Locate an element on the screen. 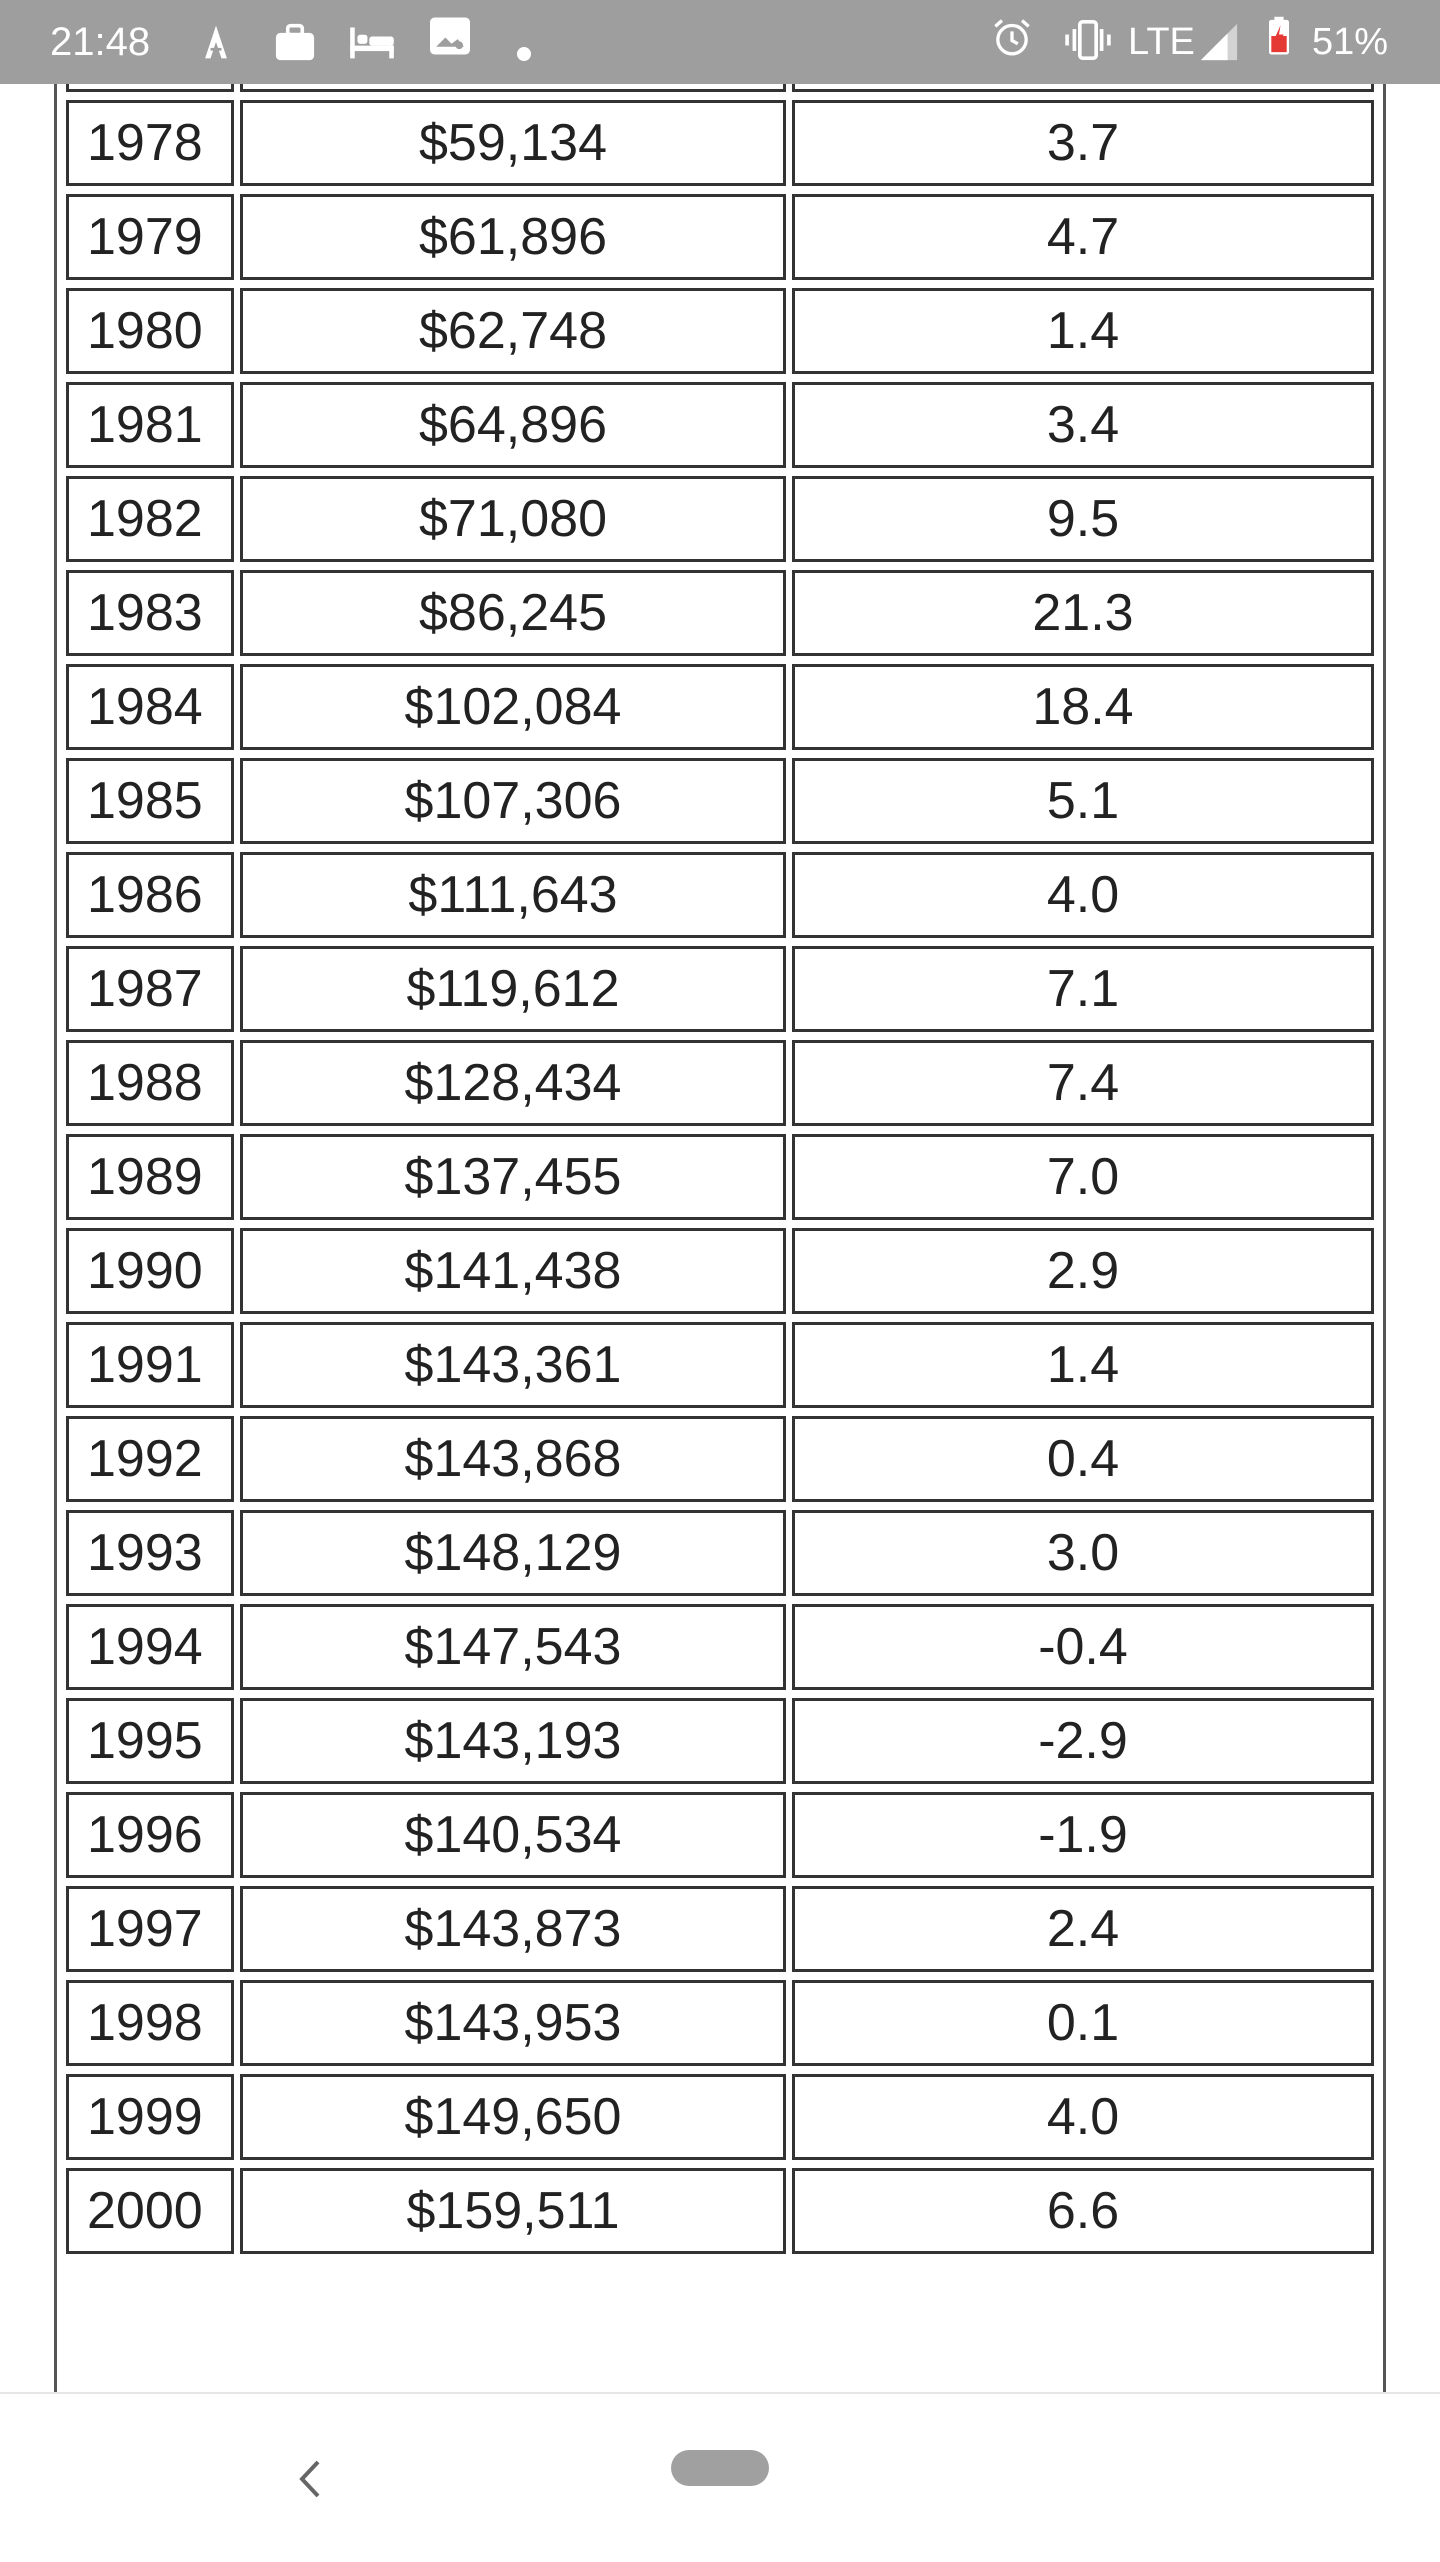  table-row: 1987 $119,612 7.1 is located at coordinates (720, 989).